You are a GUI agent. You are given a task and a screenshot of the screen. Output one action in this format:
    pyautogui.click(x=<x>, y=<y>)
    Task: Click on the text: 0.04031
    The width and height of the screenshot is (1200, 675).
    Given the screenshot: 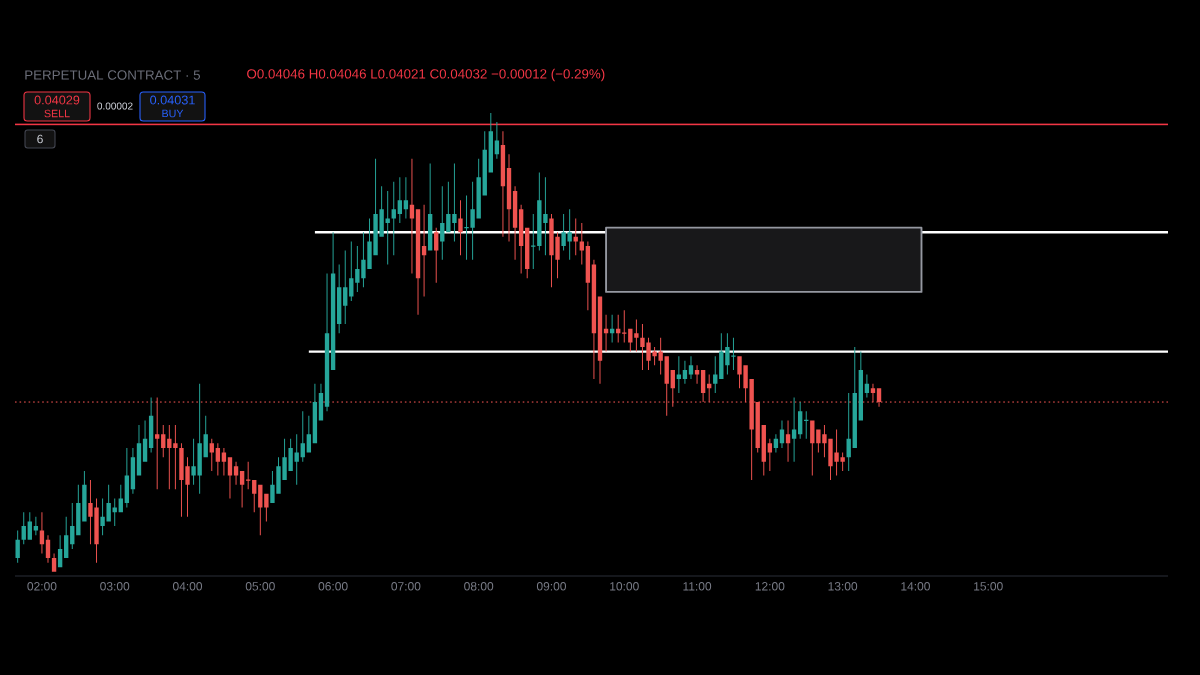 What is the action you would take?
    pyautogui.click(x=172, y=100)
    